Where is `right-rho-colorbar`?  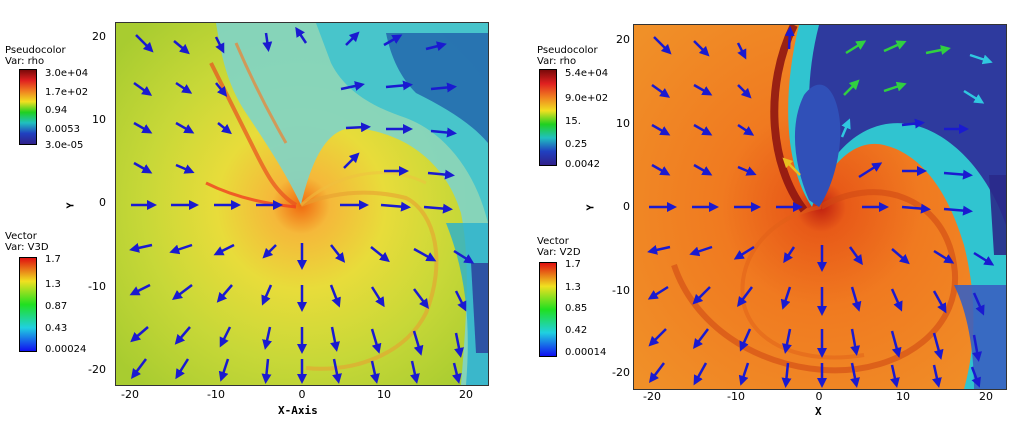
right-rho-colorbar is located at coordinates (548, 117).